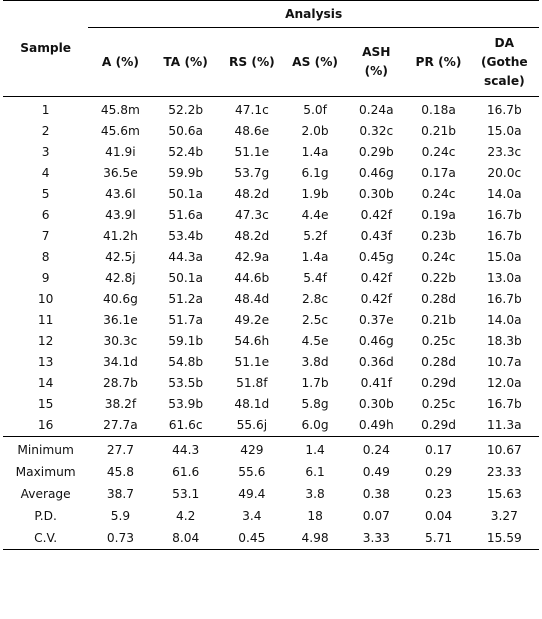 The height and width of the screenshot is (619, 542). What do you see at coordinates (504, 493) in the screenshot?
I see `summary-value-cell: 15.63` at bounding box center [504, 493].